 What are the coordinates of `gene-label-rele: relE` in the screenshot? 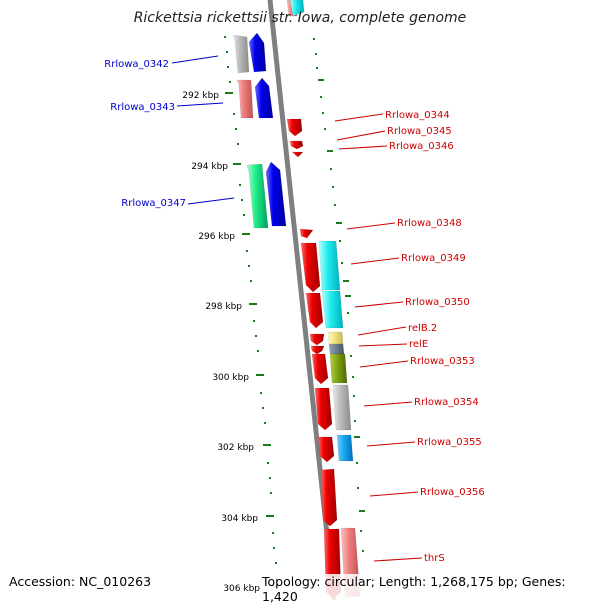 It's located at (418, 344).